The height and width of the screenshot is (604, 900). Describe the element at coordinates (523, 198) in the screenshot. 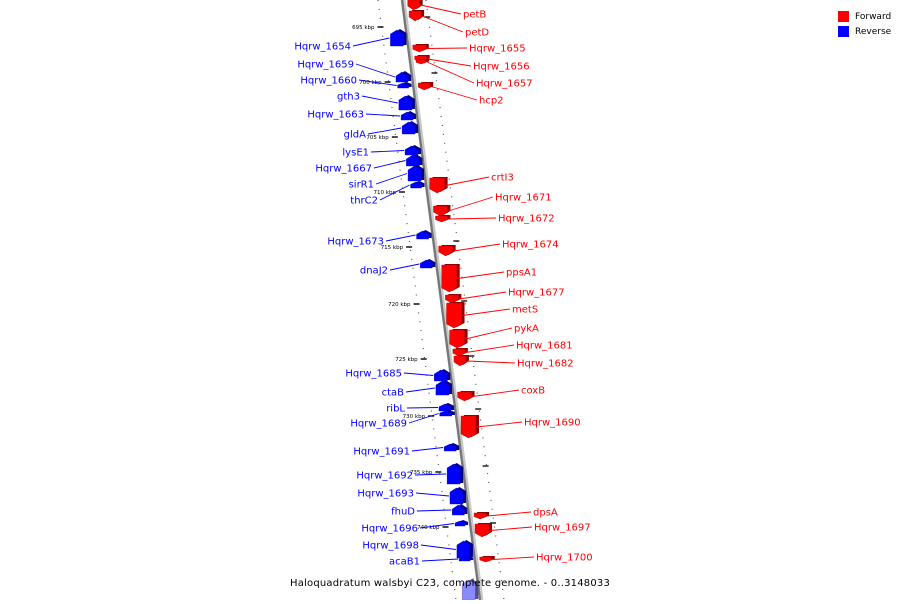

I see `gene-label-Hqrw_1671: Hqrw_1671` at that location.